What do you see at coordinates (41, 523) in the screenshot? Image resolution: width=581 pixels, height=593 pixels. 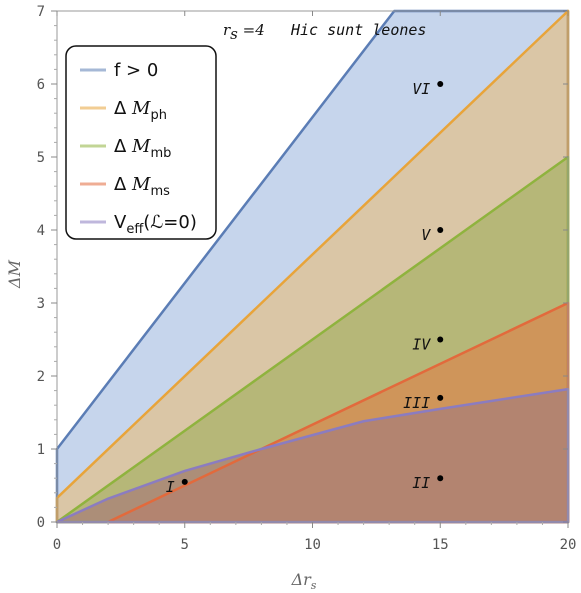 I see `y-tick-label: 0` at bounding box center [41, 523].